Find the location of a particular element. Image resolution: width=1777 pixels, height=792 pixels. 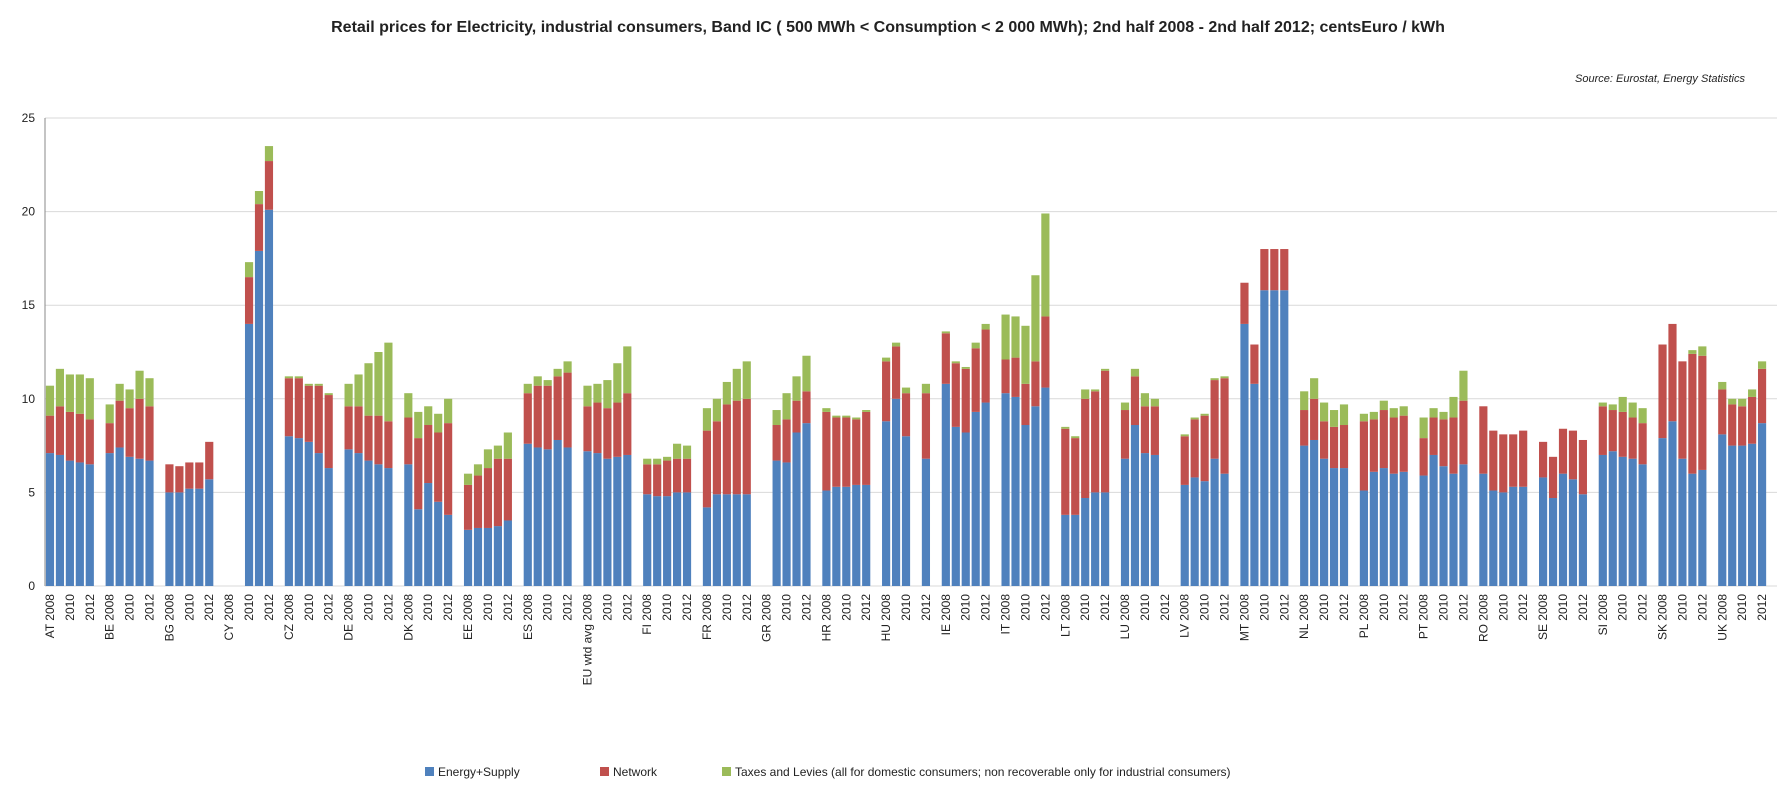

x-tick-label: LT 2008 is located at coordinates (1065, 615).